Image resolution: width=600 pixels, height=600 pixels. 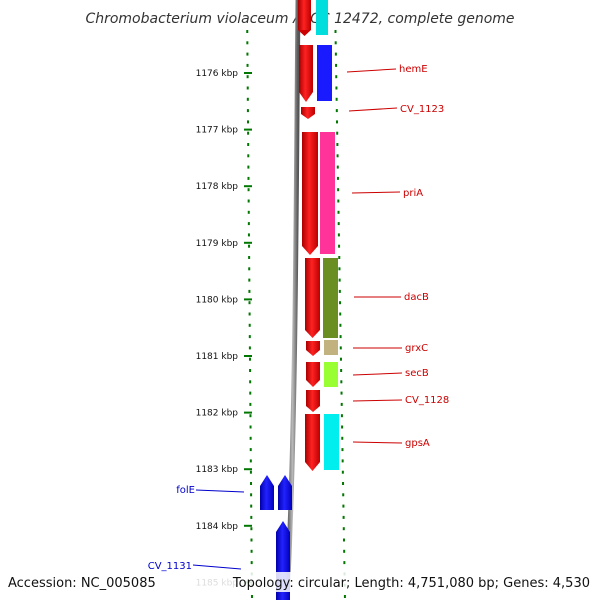 What do you see at coordinates (82, 583) in the screenshot?
I see `accession-text: Accession: NC_005085` at bounding box center [82, 583].